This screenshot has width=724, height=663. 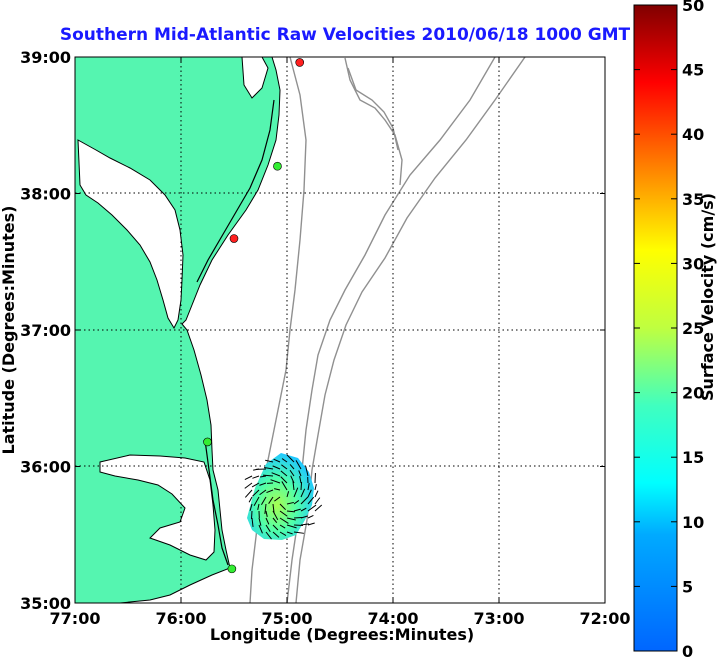 I want to click on colorbar-tick-label: 0, so click(x=687, y=650).